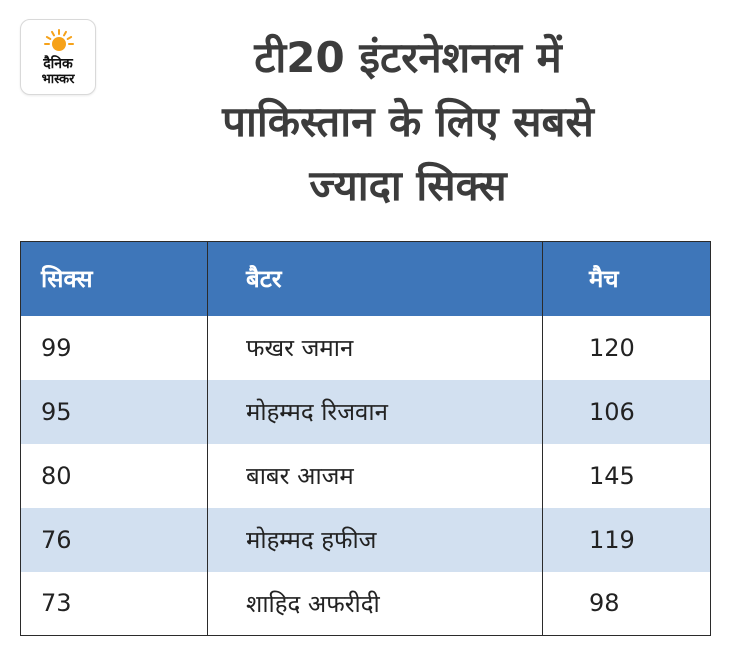 This screenshot has height=656, width=730. Describe the element at coordinates (114, 347) in the screenshot. I see `cell-sixes: 99` at that location.